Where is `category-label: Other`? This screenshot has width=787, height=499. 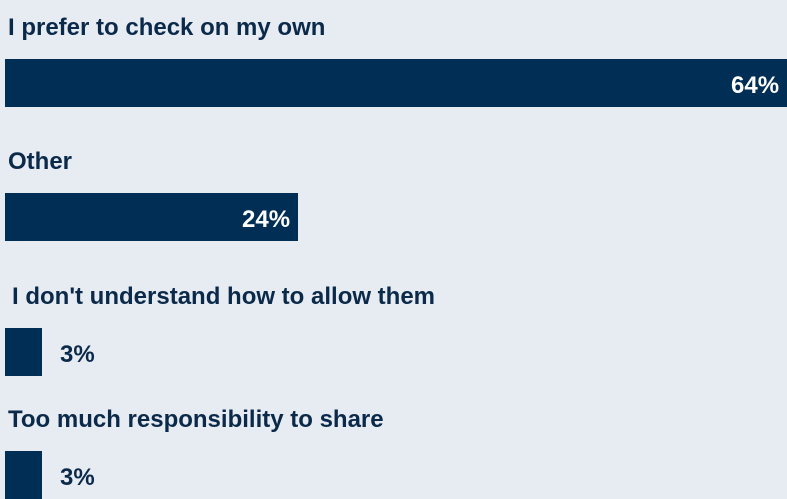 category-label: Other is located at coordinates (40, 161).